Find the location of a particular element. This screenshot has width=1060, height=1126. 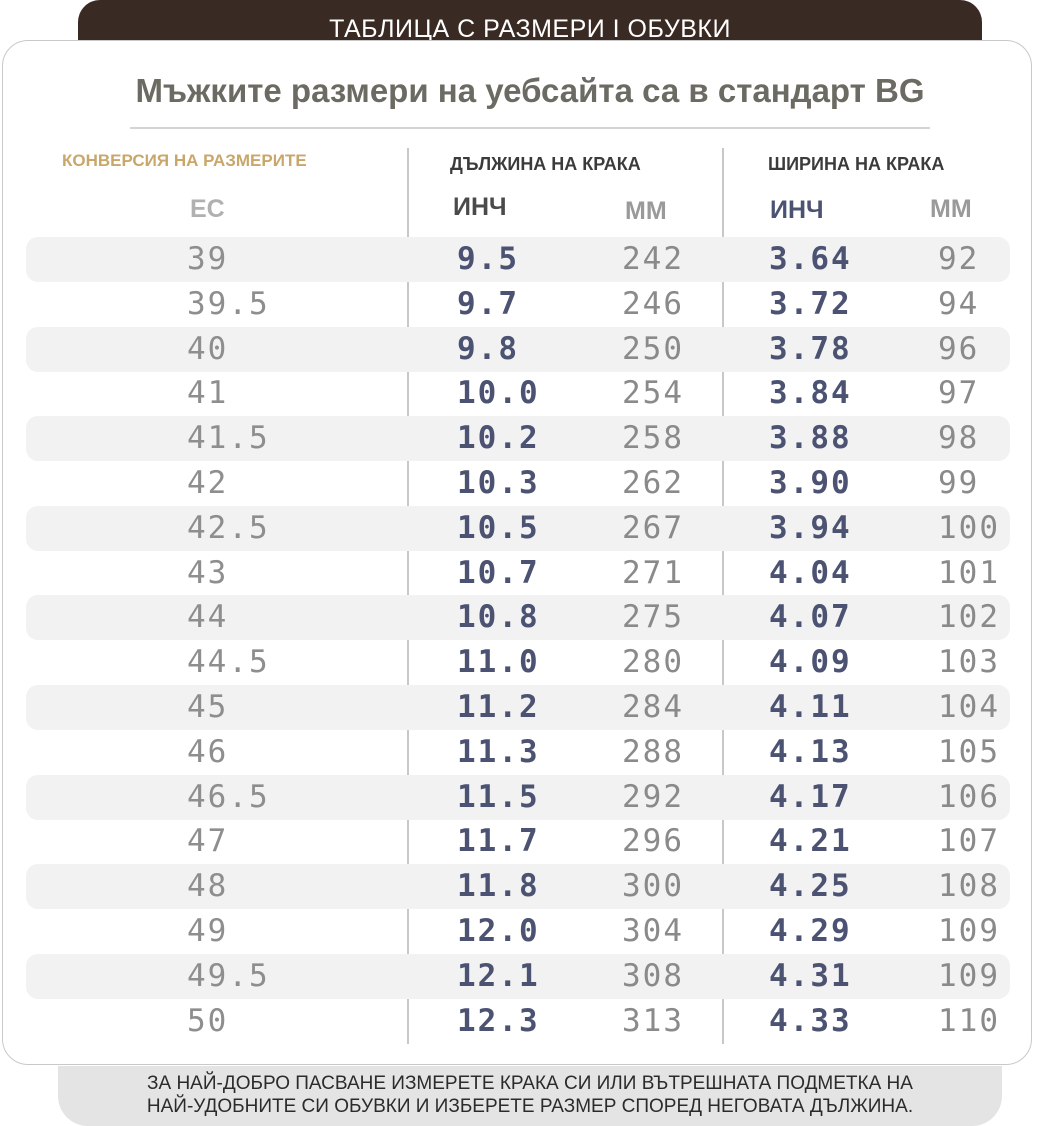

footer-band is located at coordinates (530, 1096).